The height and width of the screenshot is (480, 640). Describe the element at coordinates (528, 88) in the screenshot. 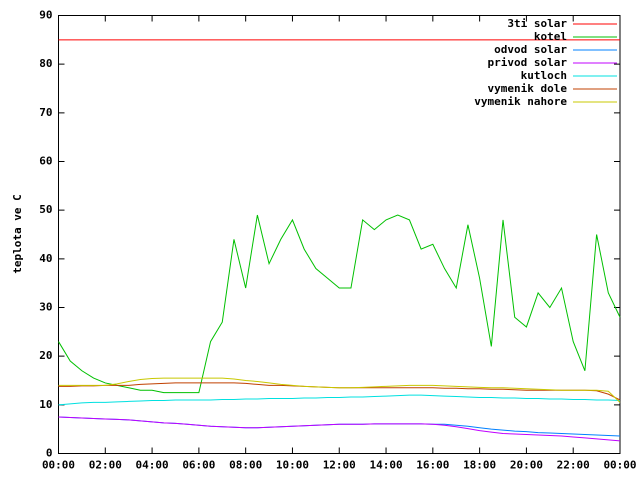

I see `legend-label: vymenik dole` at that location.